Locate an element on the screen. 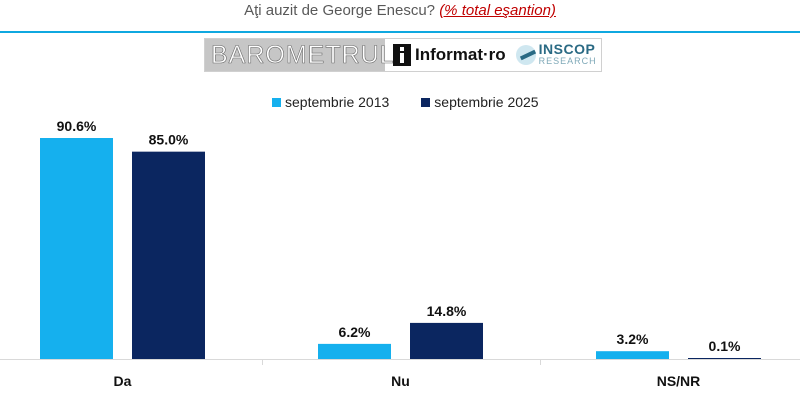  data-label: 90.6% is located at coordinates (77, 126).